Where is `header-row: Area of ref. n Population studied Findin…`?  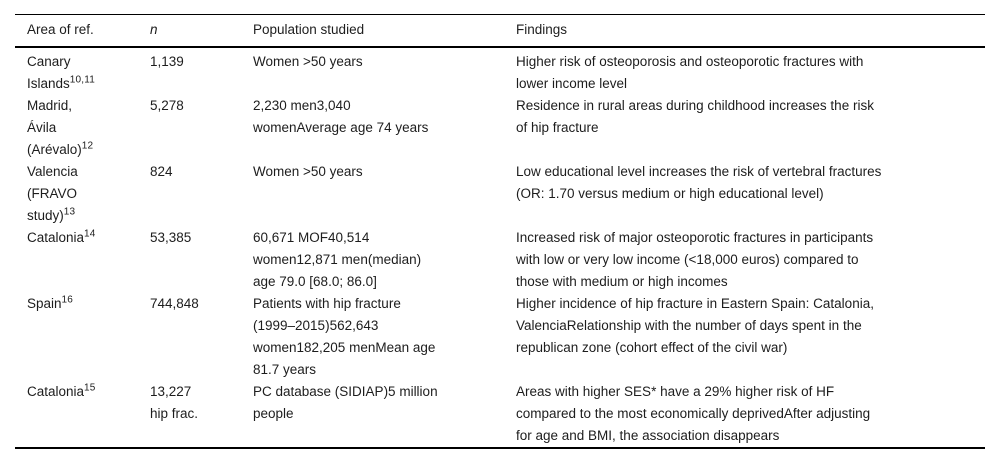
header-row: Area of ref. n Population studied Findin… is located at coordinates (500, 31).